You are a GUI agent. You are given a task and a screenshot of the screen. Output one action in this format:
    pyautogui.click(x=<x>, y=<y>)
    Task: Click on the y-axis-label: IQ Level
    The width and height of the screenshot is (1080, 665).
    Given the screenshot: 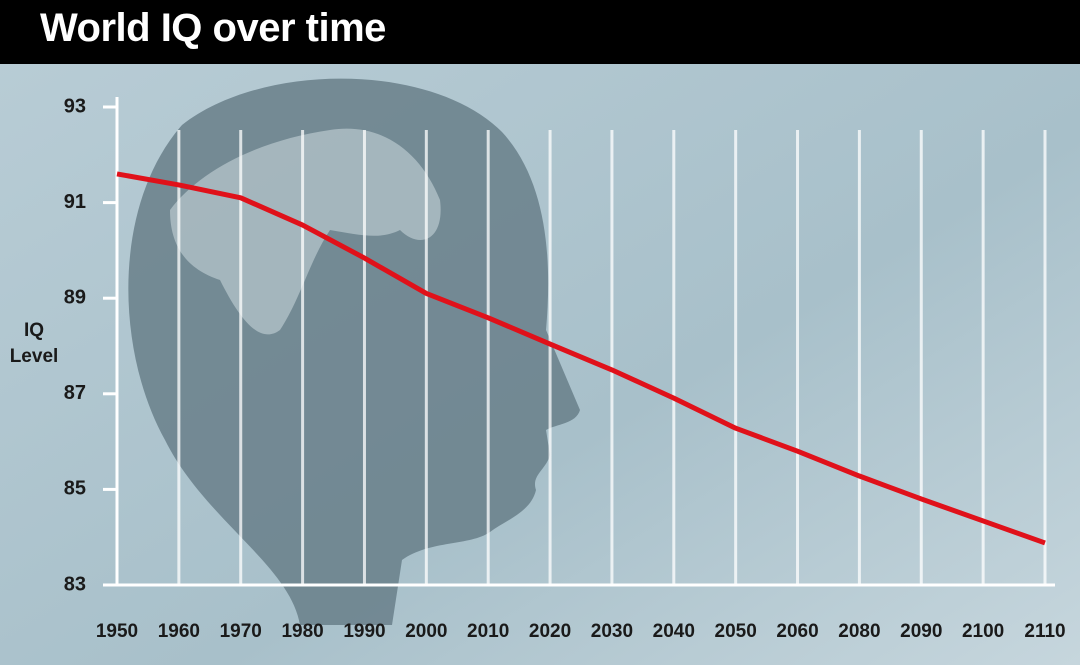 What is the action you would take?
    pyautogui.click(x=34, y=343)
    